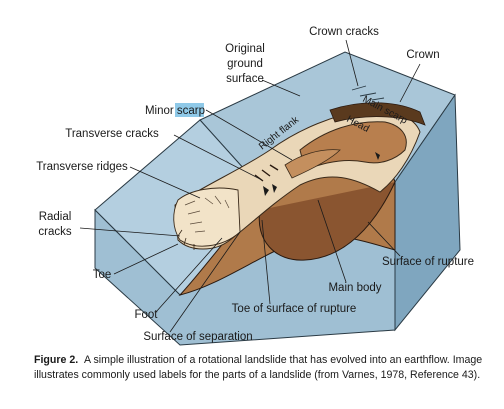 The height and width of the screenshot is (409, 504). What do you see at coordinates (294, 309) in the screenshot?
I see `label-toe-of-surface-of-rupture: Toe of surface of rupture` at bounding box center [294, 309].